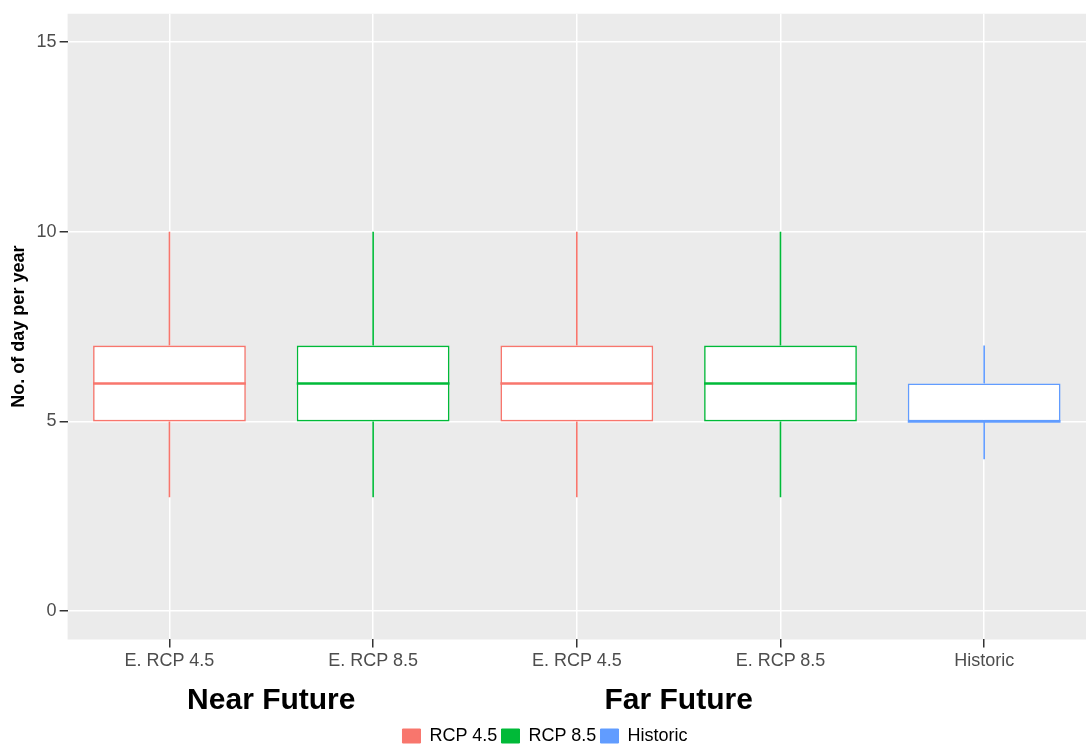 The height and width of the screenshot is (755, 1088). Describe the element at coordinates (678, 699) in the screenshot. I see `text: Far Future` at that location.